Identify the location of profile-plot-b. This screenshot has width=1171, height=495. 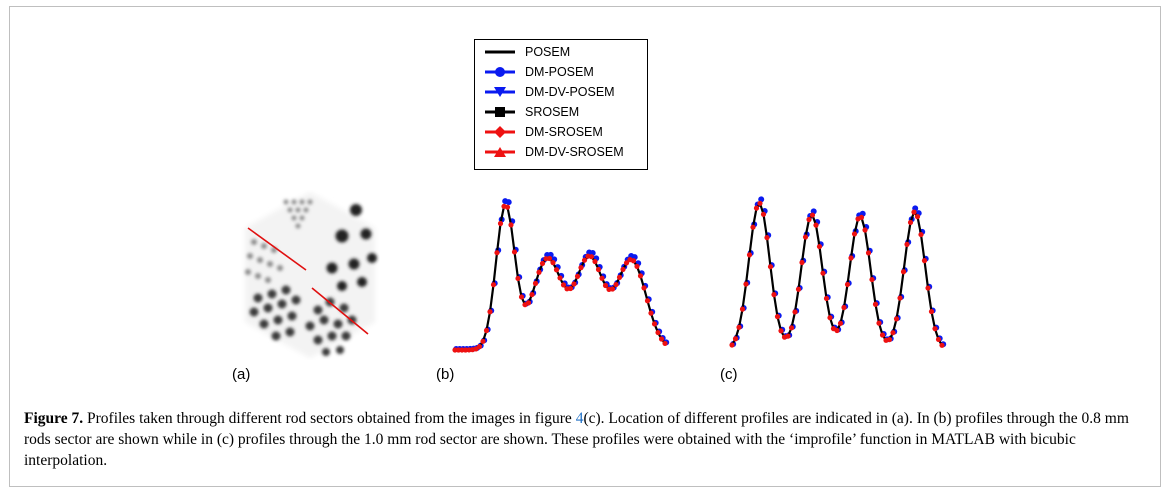
(561, 275).